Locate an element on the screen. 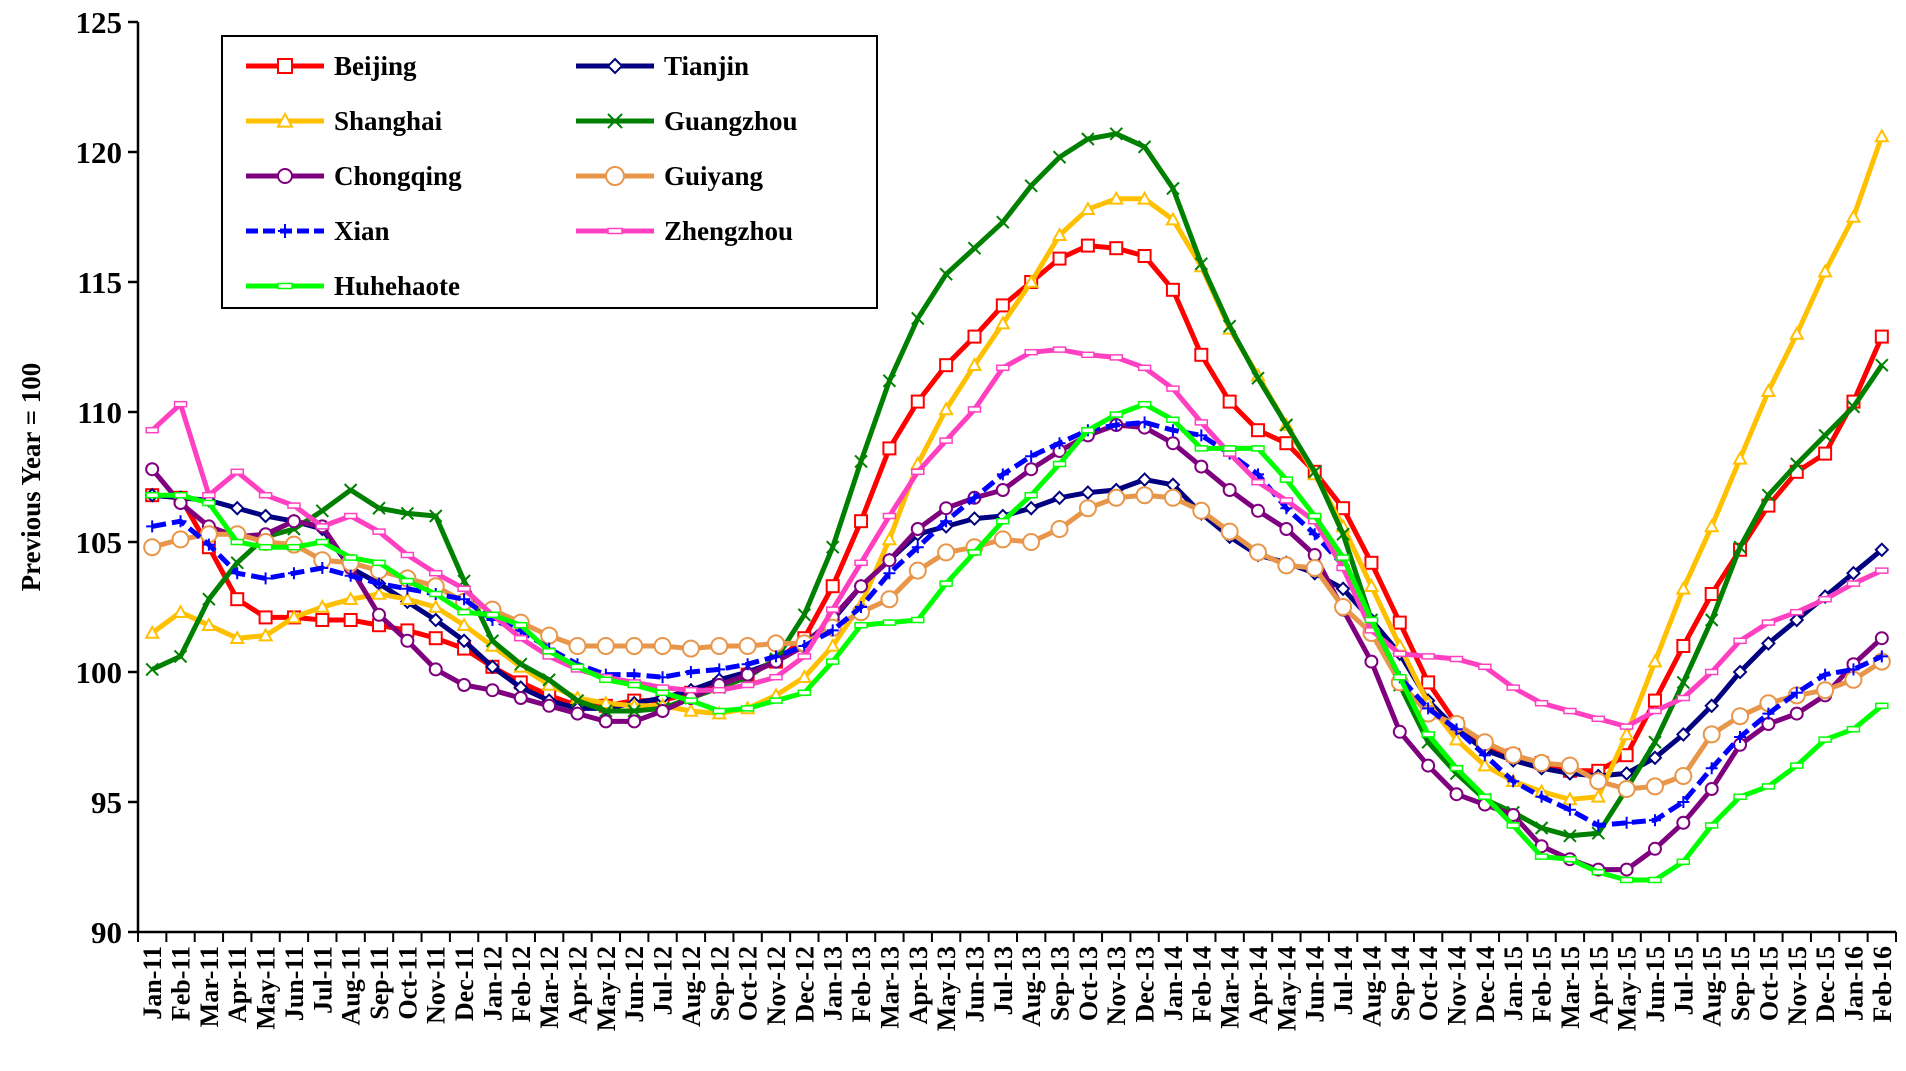 The width and height of the screenshot is (1906, 1071). x-tick-label: Jan-13 is located at coordinates (833, 983).